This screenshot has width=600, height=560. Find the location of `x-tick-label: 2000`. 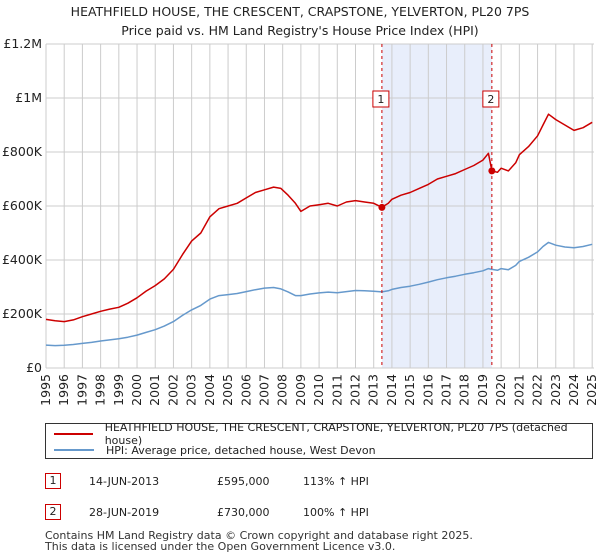

x-tick-label: 2000 is located at coordinates (136, 390).